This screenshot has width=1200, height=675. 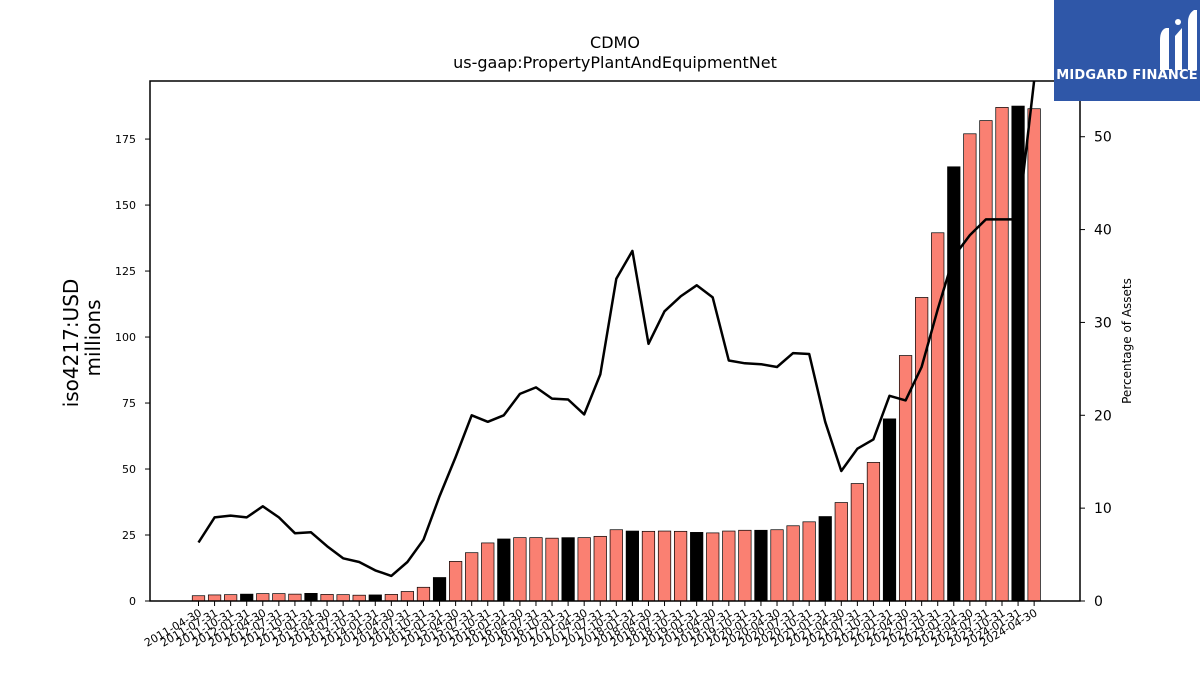 What do you see at coordinates (125, 337) in the screenshot?
I see `y-tick-label: 100` at bounding box center [125, 337].